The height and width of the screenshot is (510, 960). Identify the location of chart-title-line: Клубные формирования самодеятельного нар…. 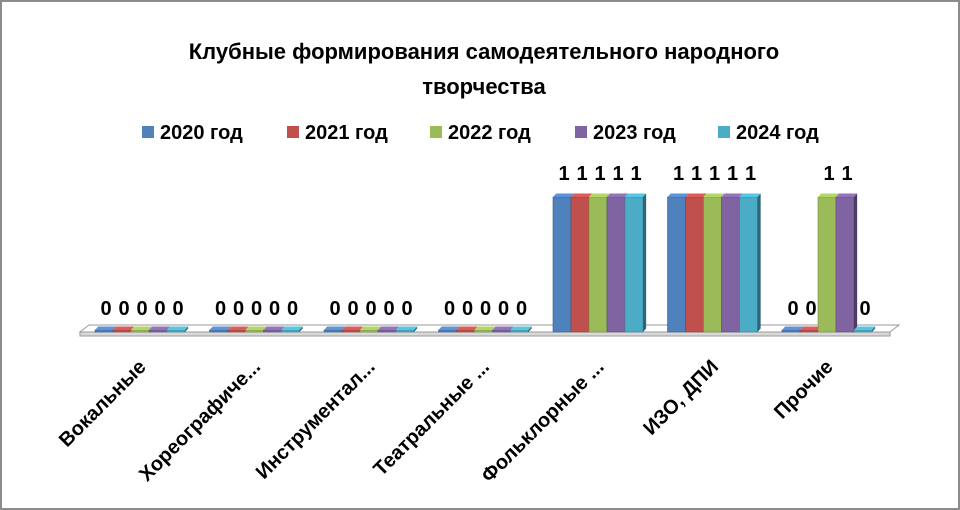
(484, 51).